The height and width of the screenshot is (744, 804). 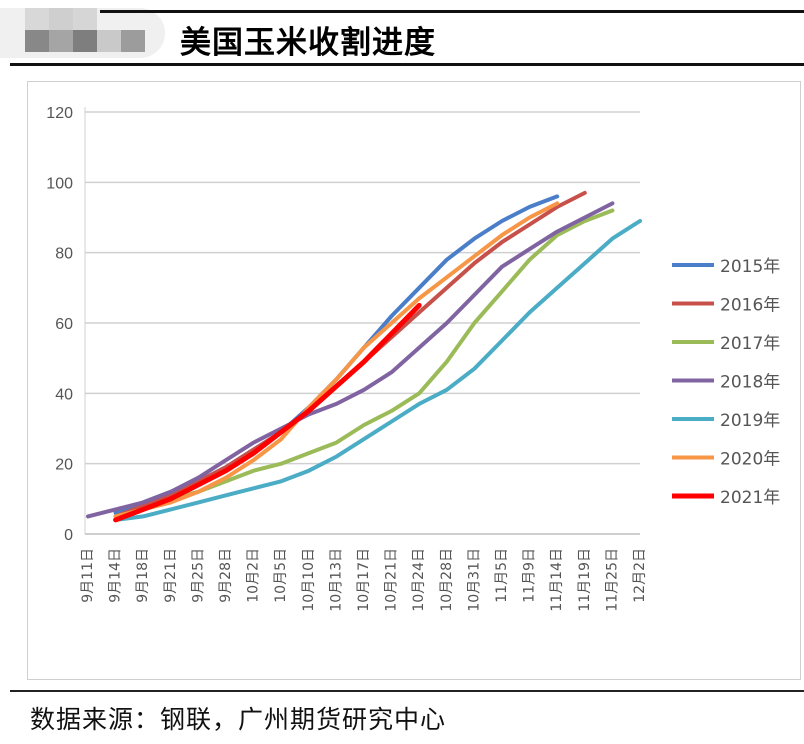 I want to click on x-tick-label: 9月14日, so click(x=116, y=575).